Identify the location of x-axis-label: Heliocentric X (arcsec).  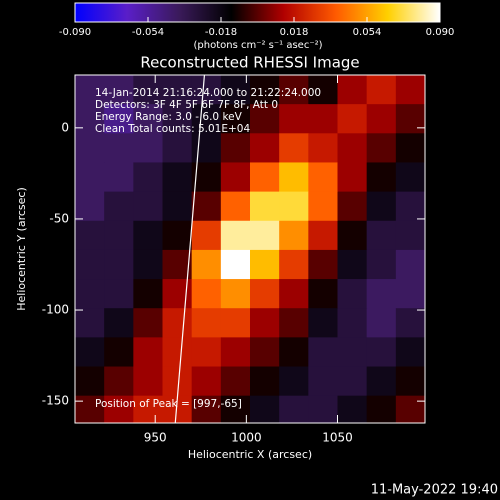
(250, 454).